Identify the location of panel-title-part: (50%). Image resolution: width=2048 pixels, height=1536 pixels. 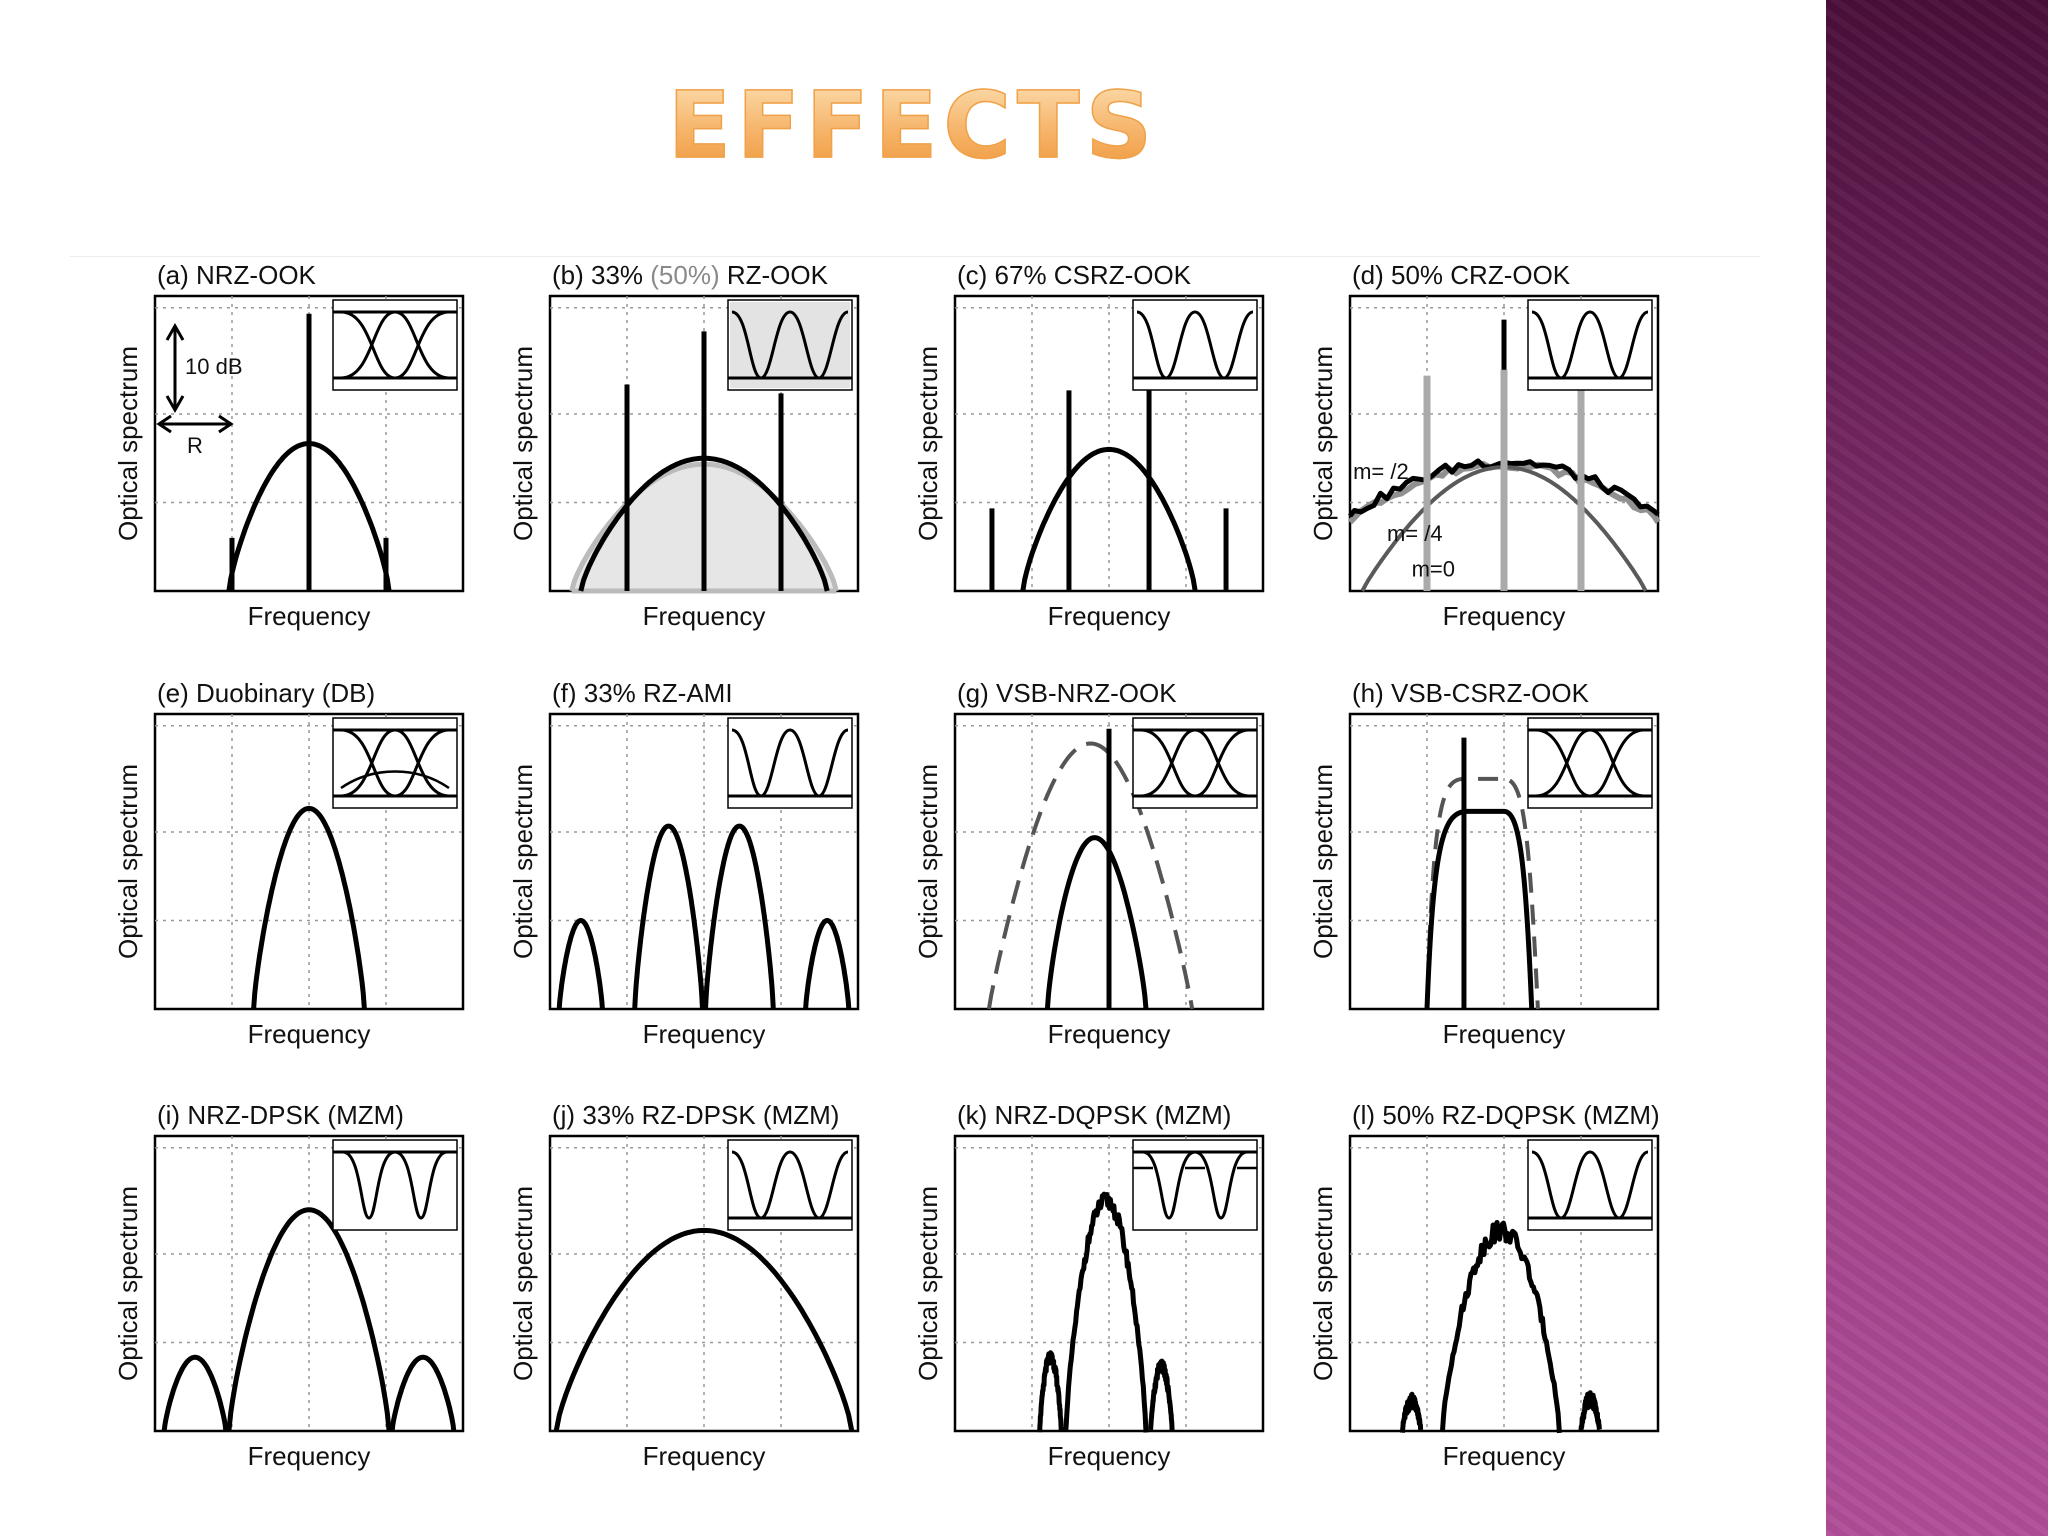
(684, 275).